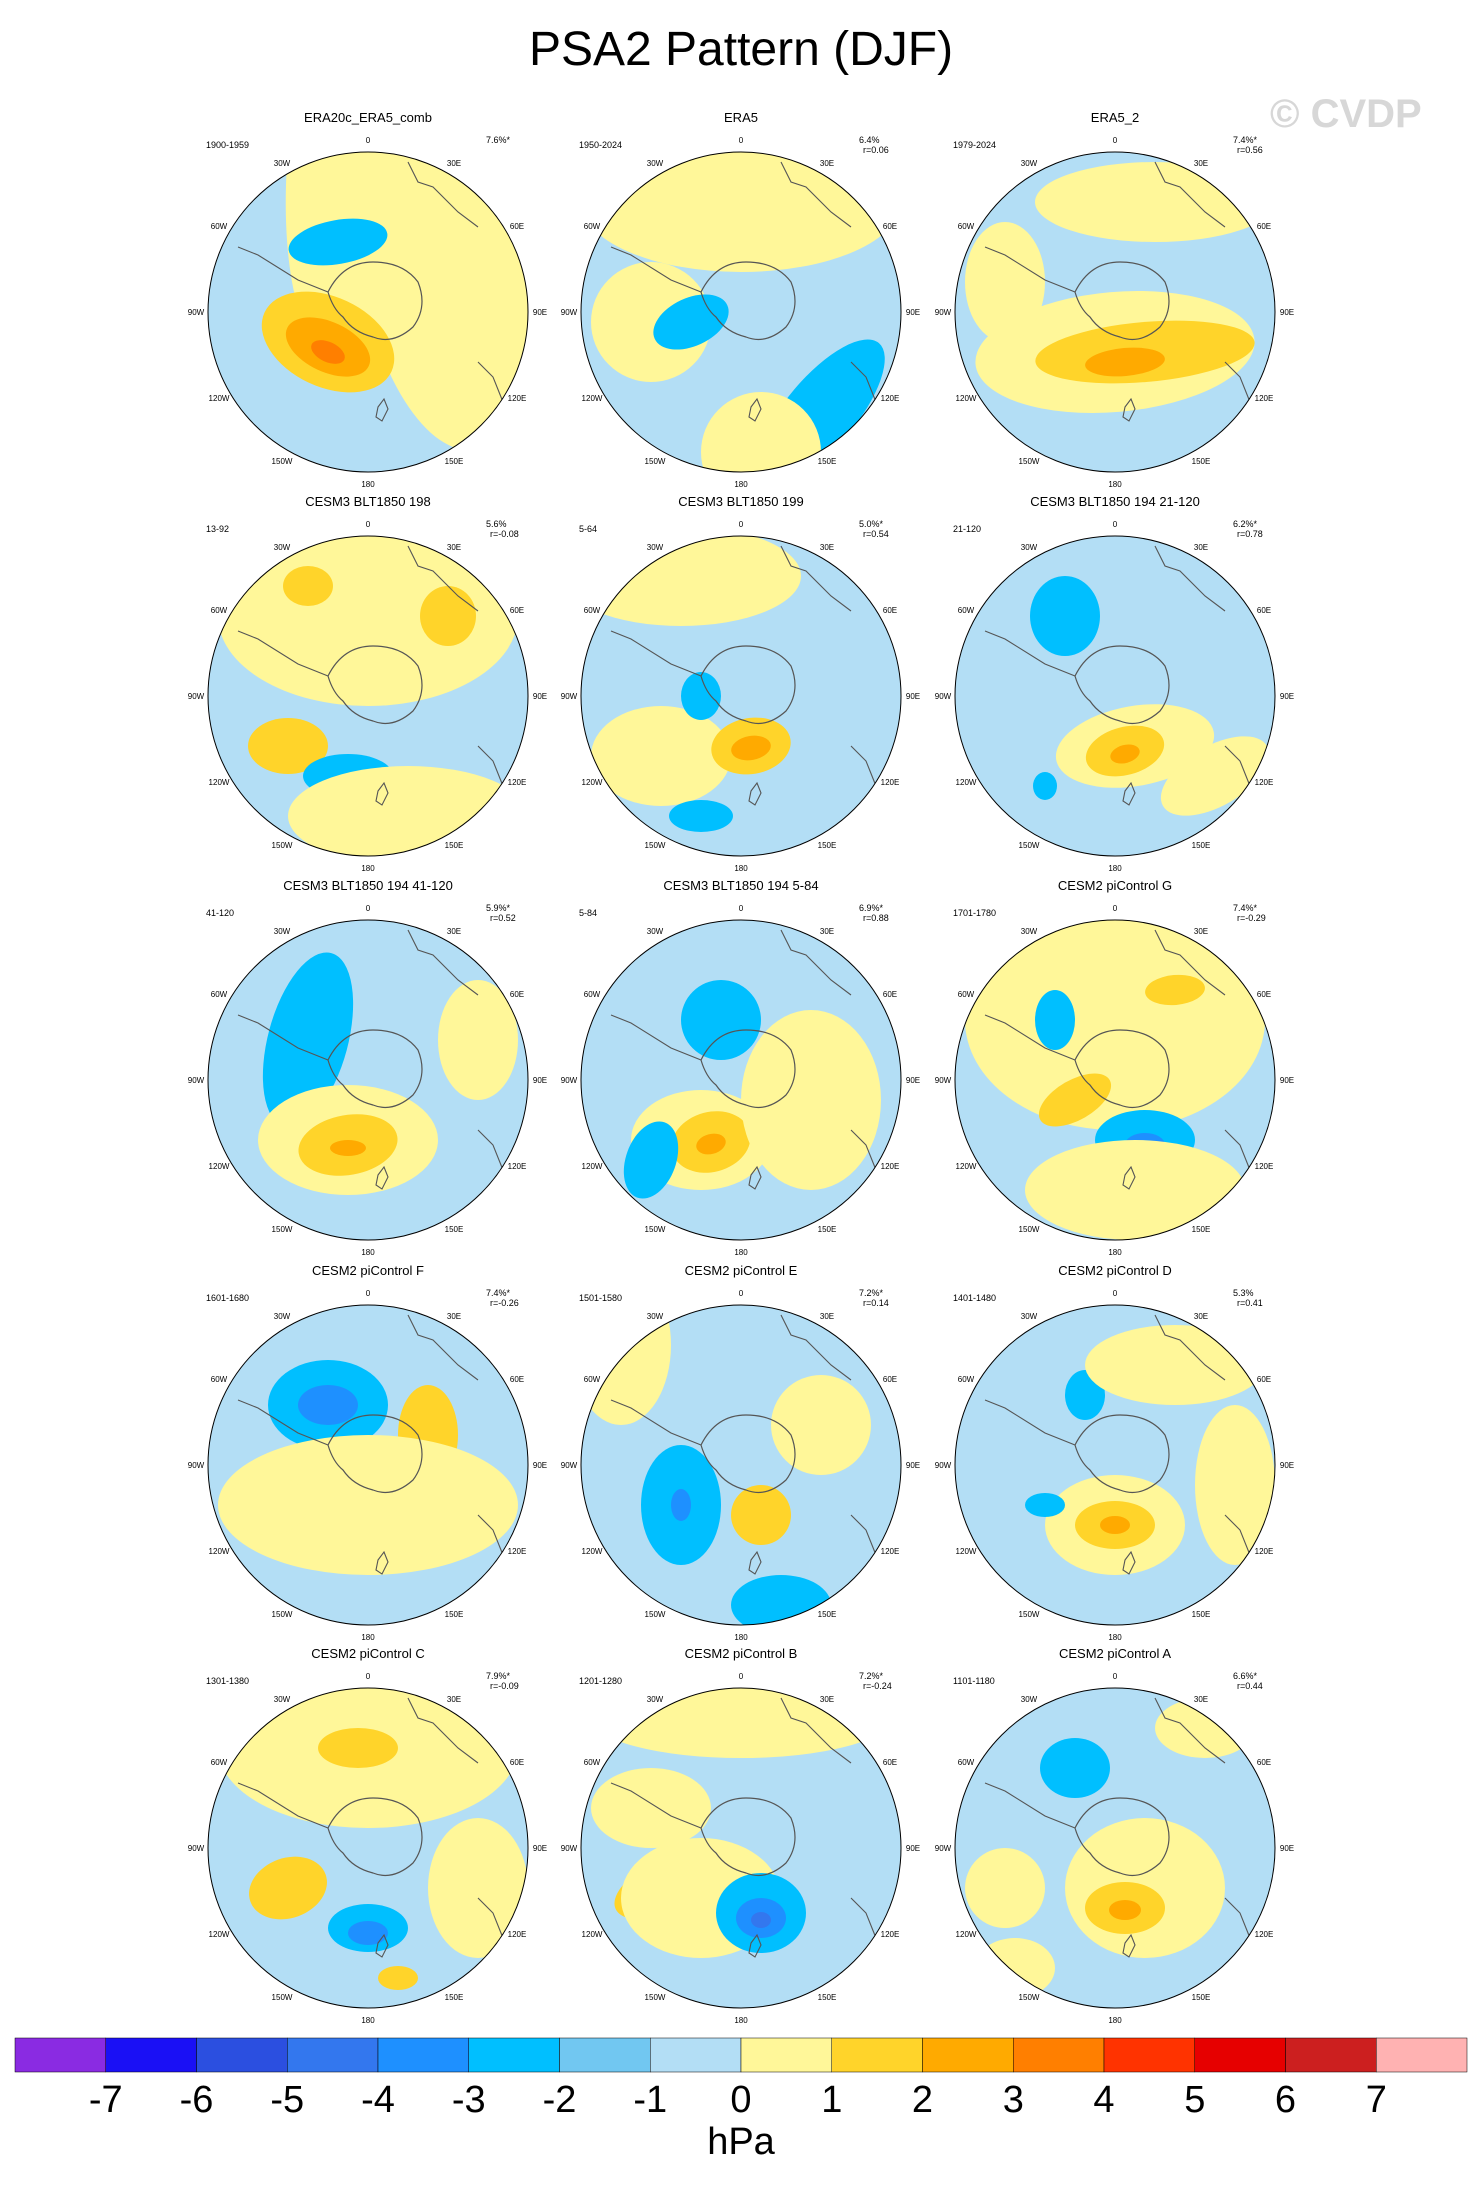  Describe the element at coordinates (287, 2100) in the screenshot. I see `colorbar-tick-label: -5` at that location.